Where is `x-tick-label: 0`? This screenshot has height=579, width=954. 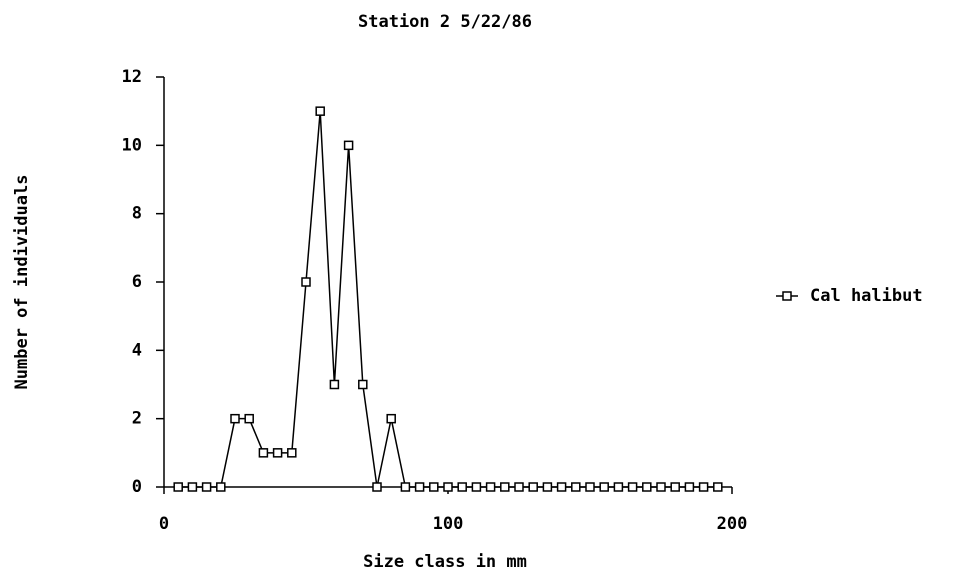
x-tick-label: 0 is located at coordinates (164, 524).